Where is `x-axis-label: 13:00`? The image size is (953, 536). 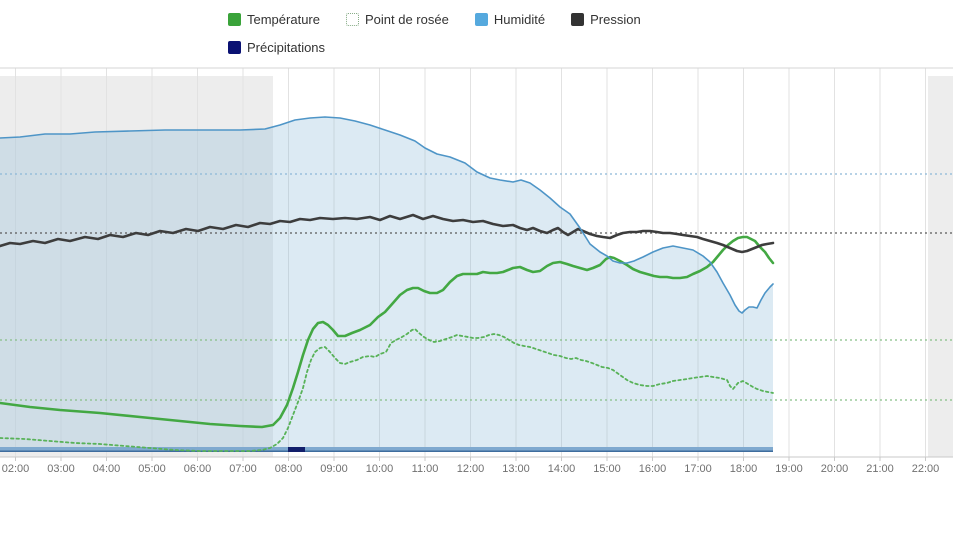
x-axis-label: 13:00 is located at coordinates (516, 469).